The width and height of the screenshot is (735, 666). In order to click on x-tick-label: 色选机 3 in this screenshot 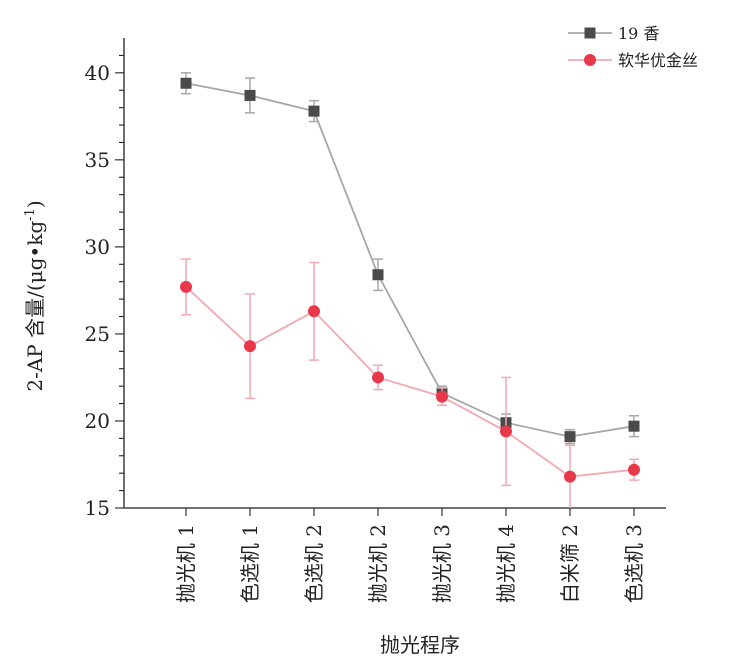, I will do `click(634, 563)`.